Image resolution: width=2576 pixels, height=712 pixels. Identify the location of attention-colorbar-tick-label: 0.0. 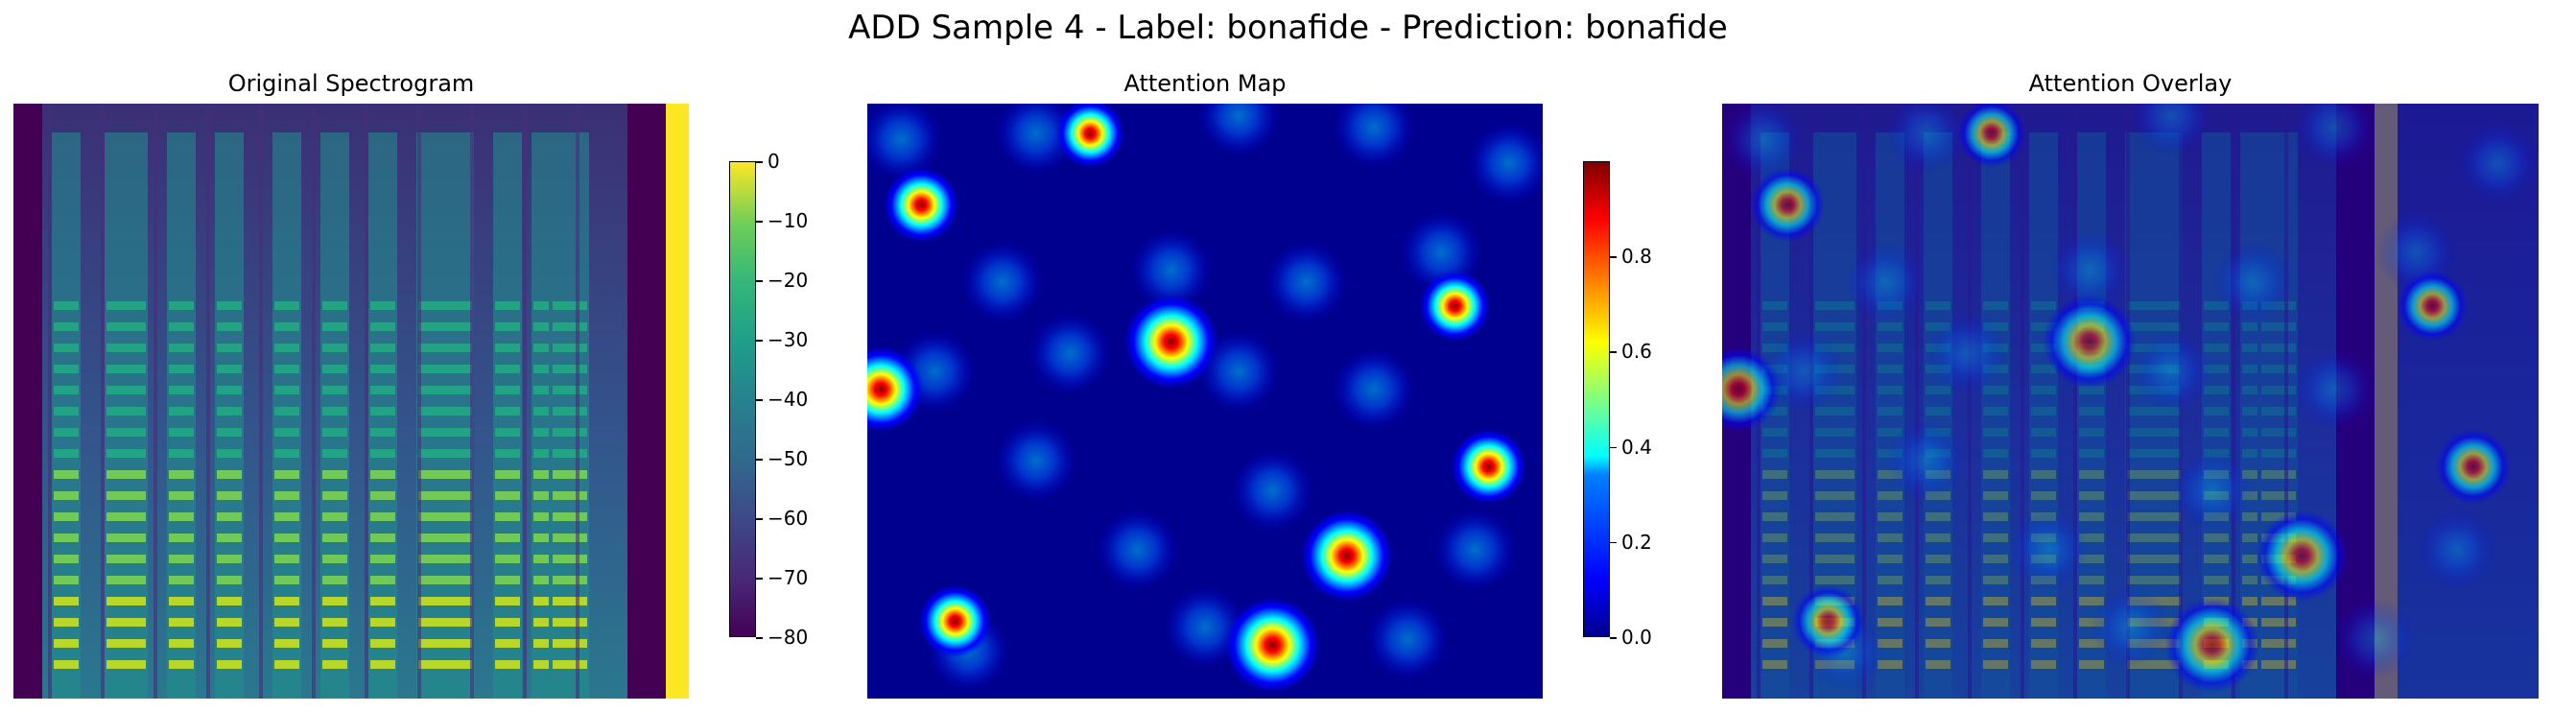
(1637, 637).